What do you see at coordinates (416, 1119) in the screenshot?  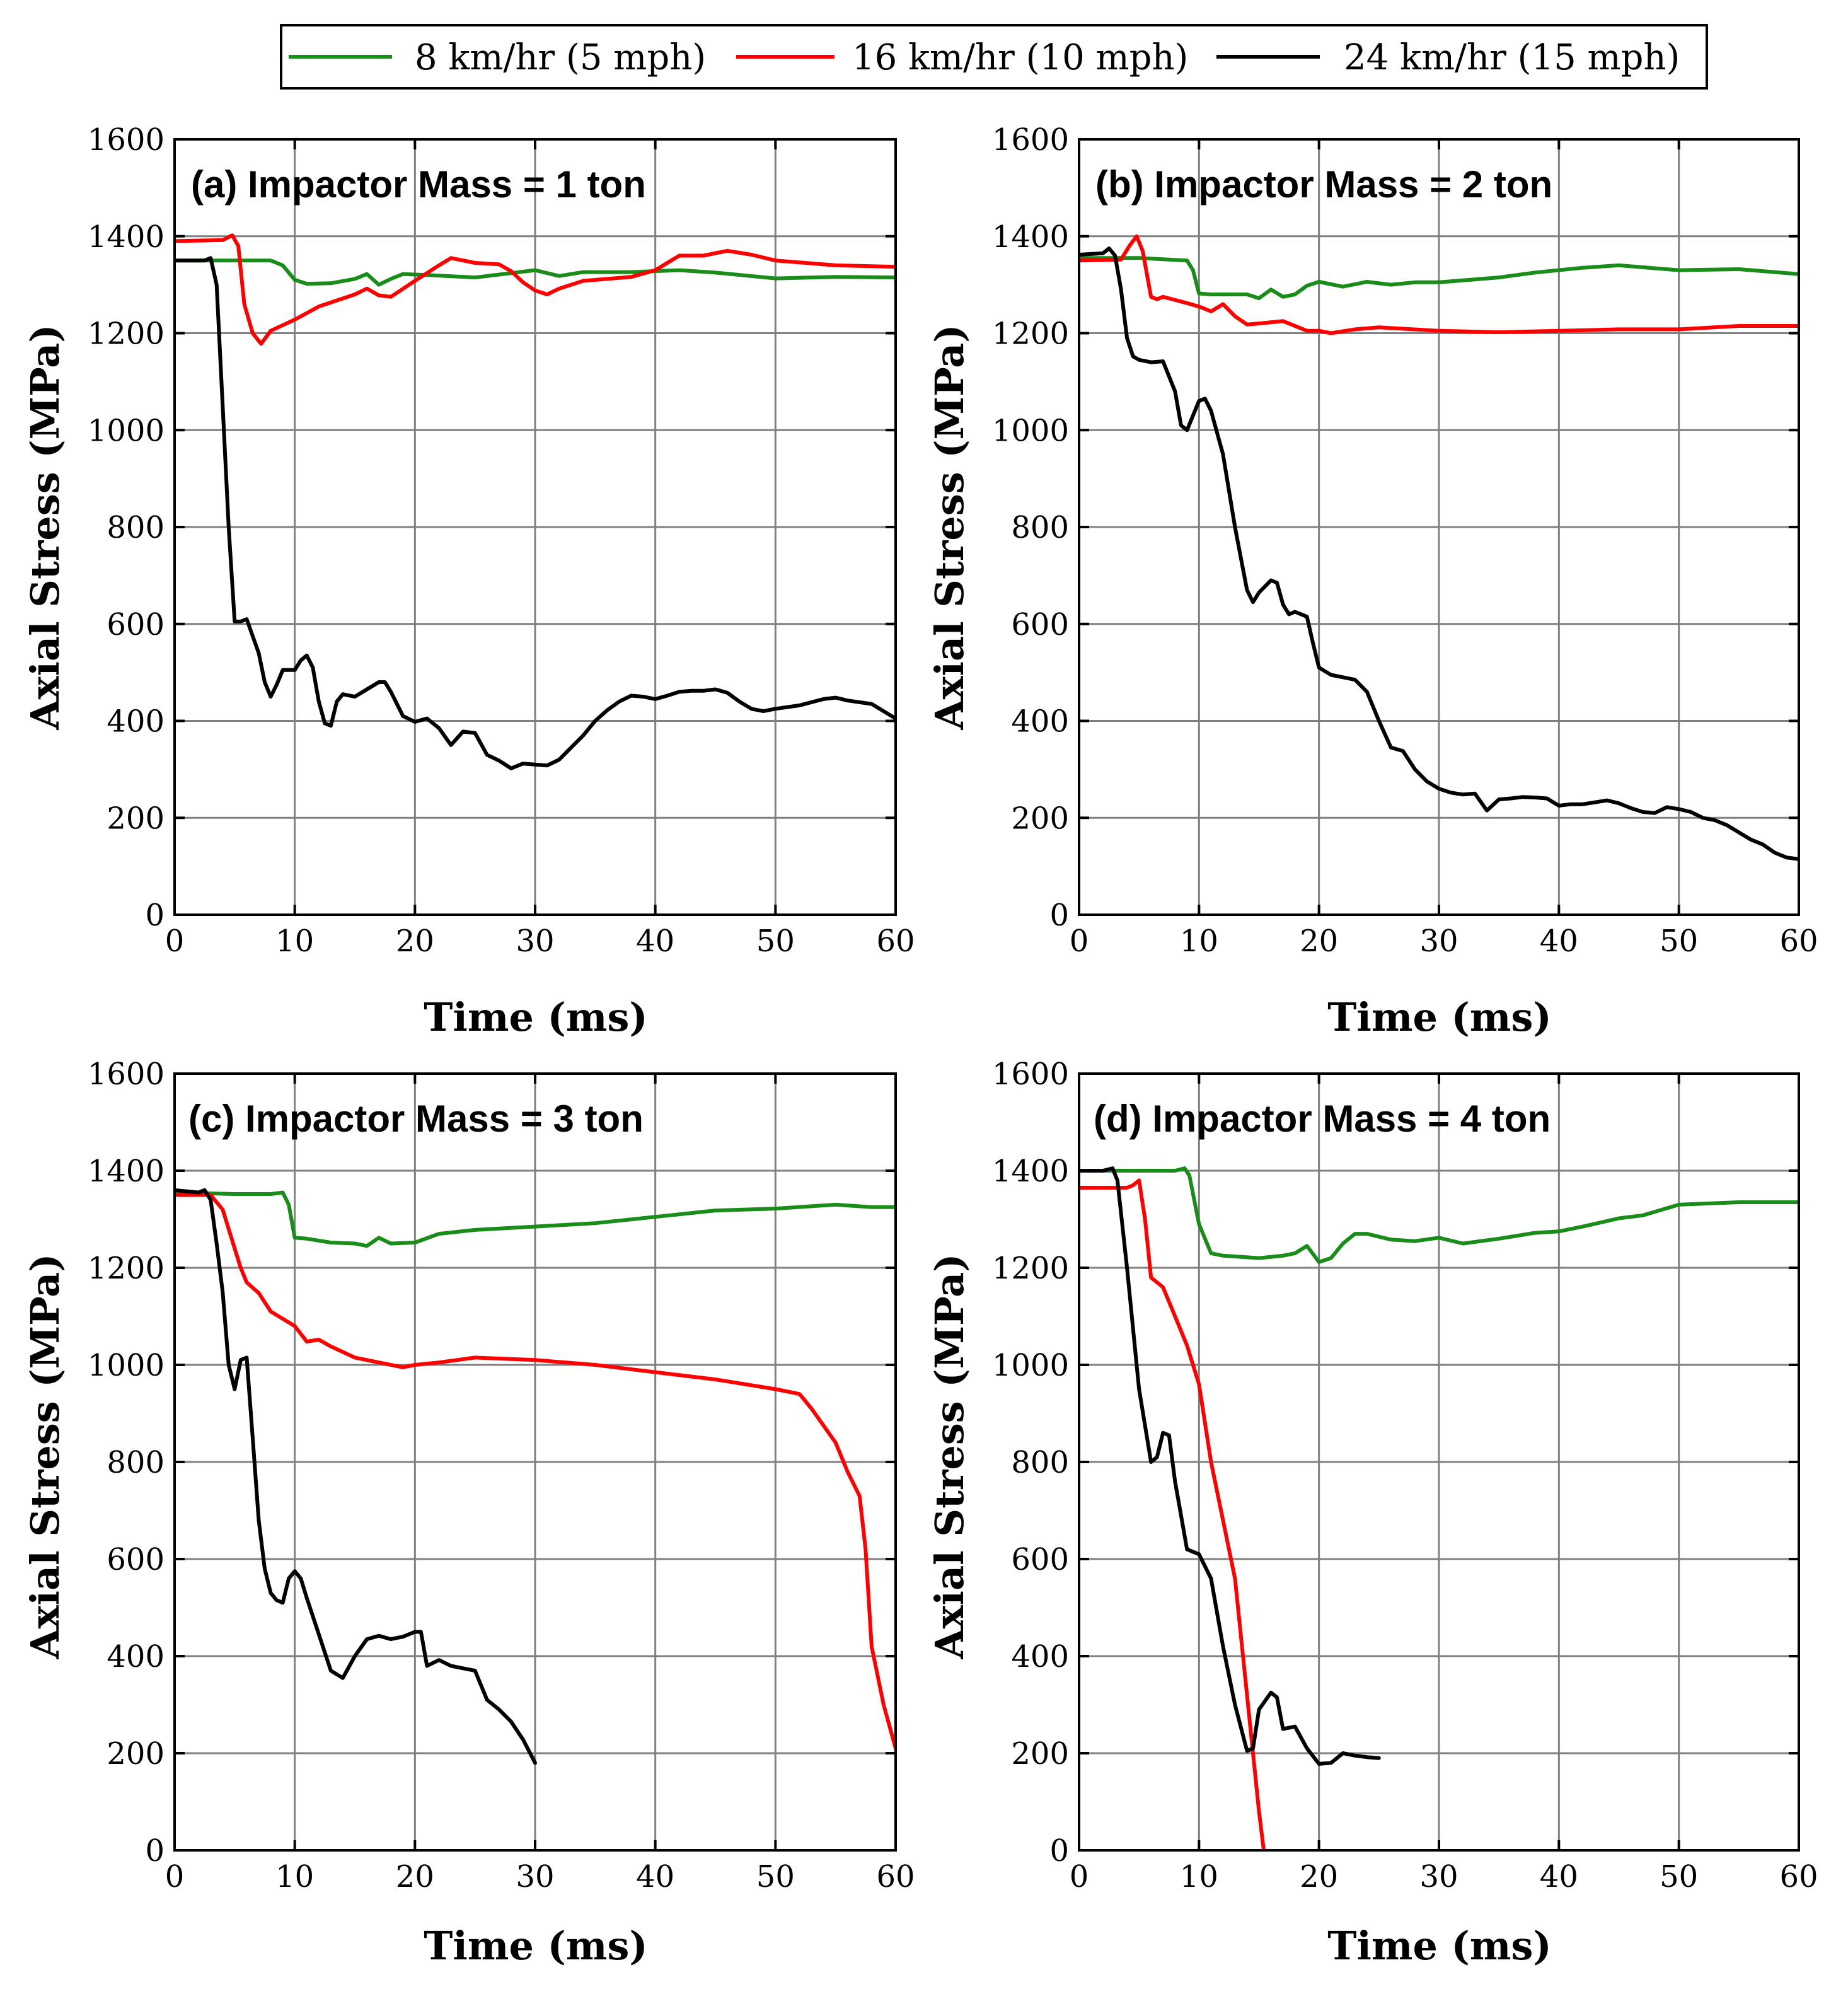 I see `panel-title: (c) Impactor Mass = 3 ton` at bounding box center [416, 1119].